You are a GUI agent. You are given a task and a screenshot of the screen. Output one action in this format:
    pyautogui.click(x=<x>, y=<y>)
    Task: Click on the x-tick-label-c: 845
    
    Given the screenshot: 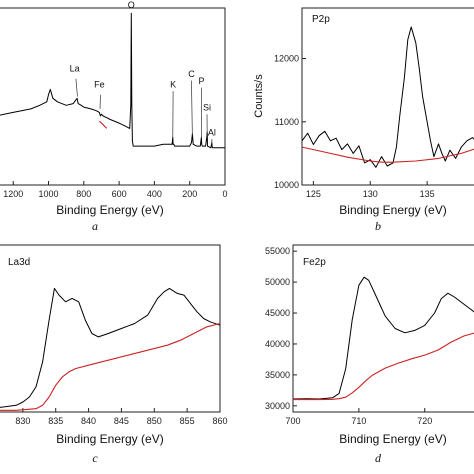 What is the action you would take?
    pyautogui.click(x=121, y=421)
    